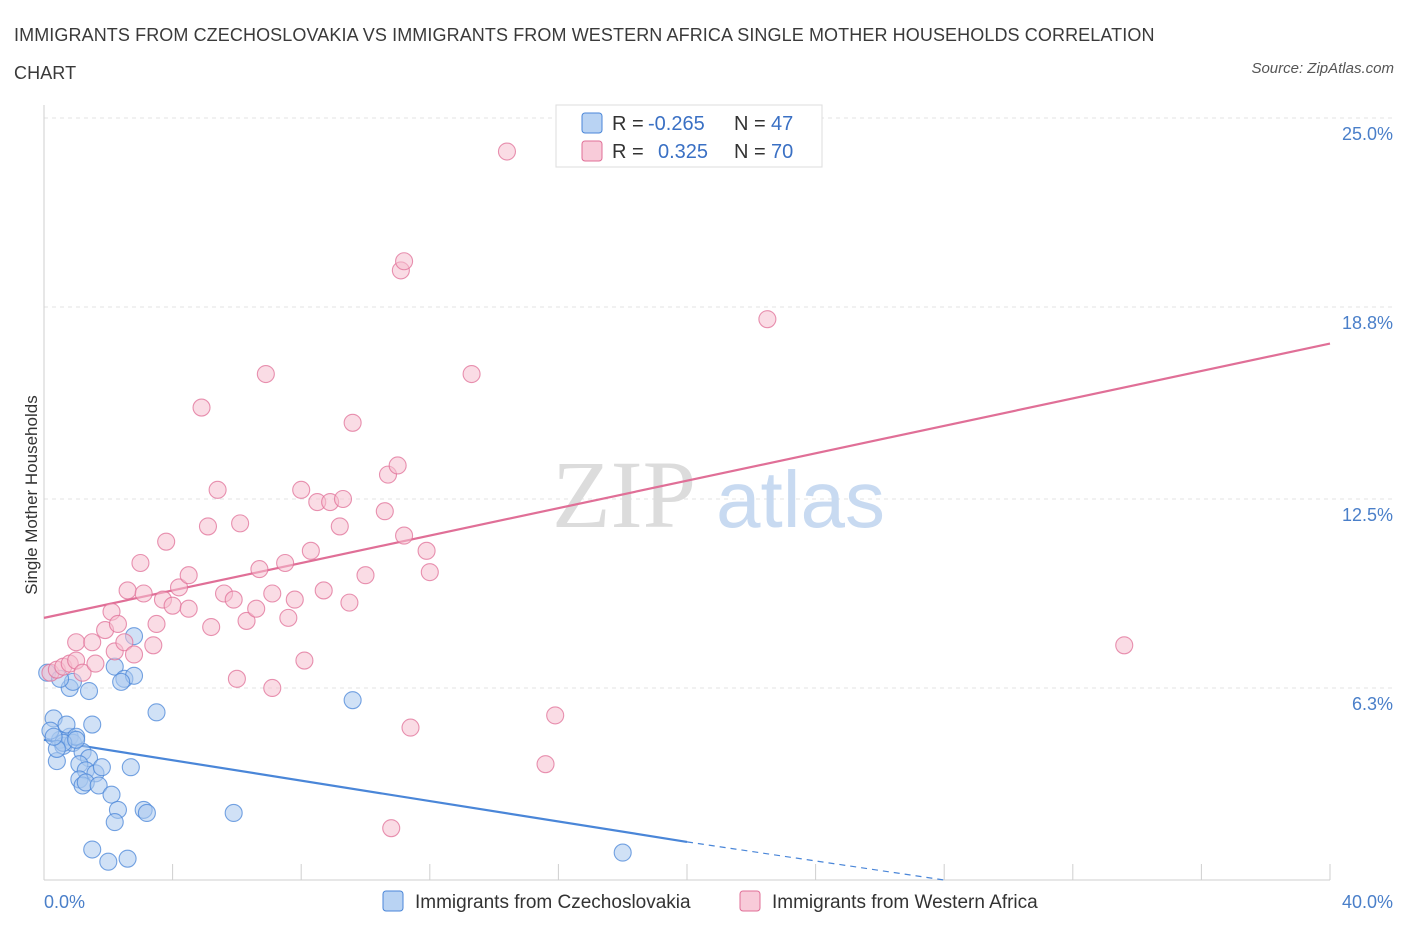  Describe the element at coordinates (31, 494) in the screenshot. I see `y-axis-label: Single Mother Households` at that location.